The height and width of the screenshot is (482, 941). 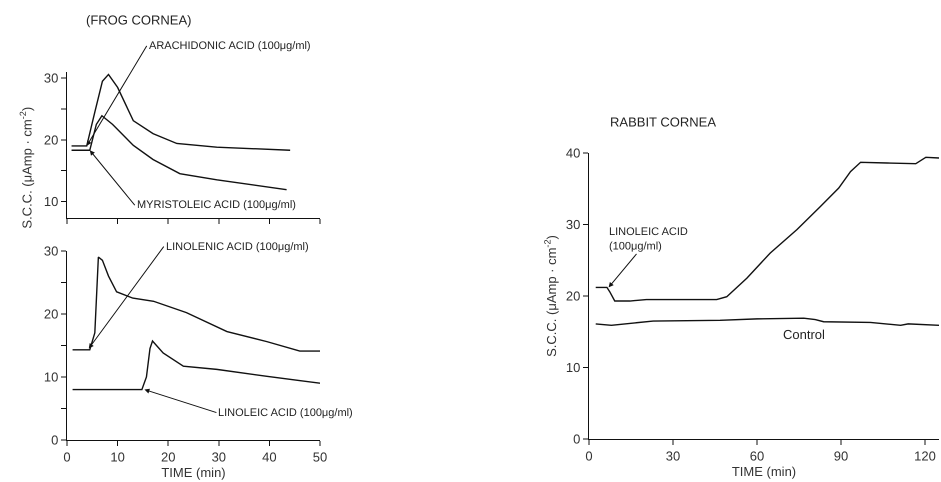 What do you see at coordinates (320, 457) in the screenshot?
I see `x-tick-label: 50` at bounding box center [320, 457].